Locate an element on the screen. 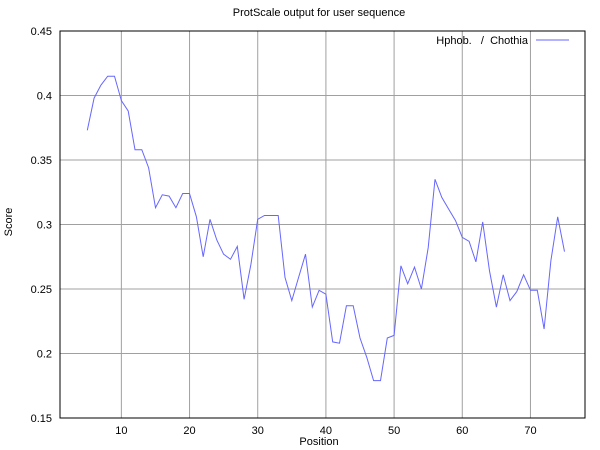 Image resolution: width=600 pixels, height=450 pixels. y-tick-label: 0.35 is located at coordinates (41, 161).